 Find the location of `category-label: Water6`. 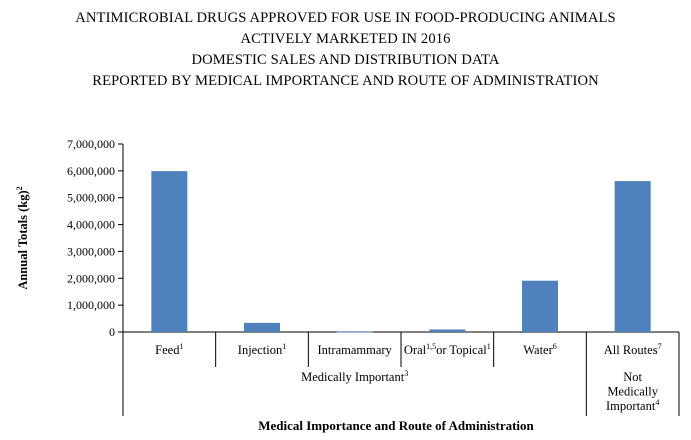

category-label: Water6 is located at coordinates (540, 349).